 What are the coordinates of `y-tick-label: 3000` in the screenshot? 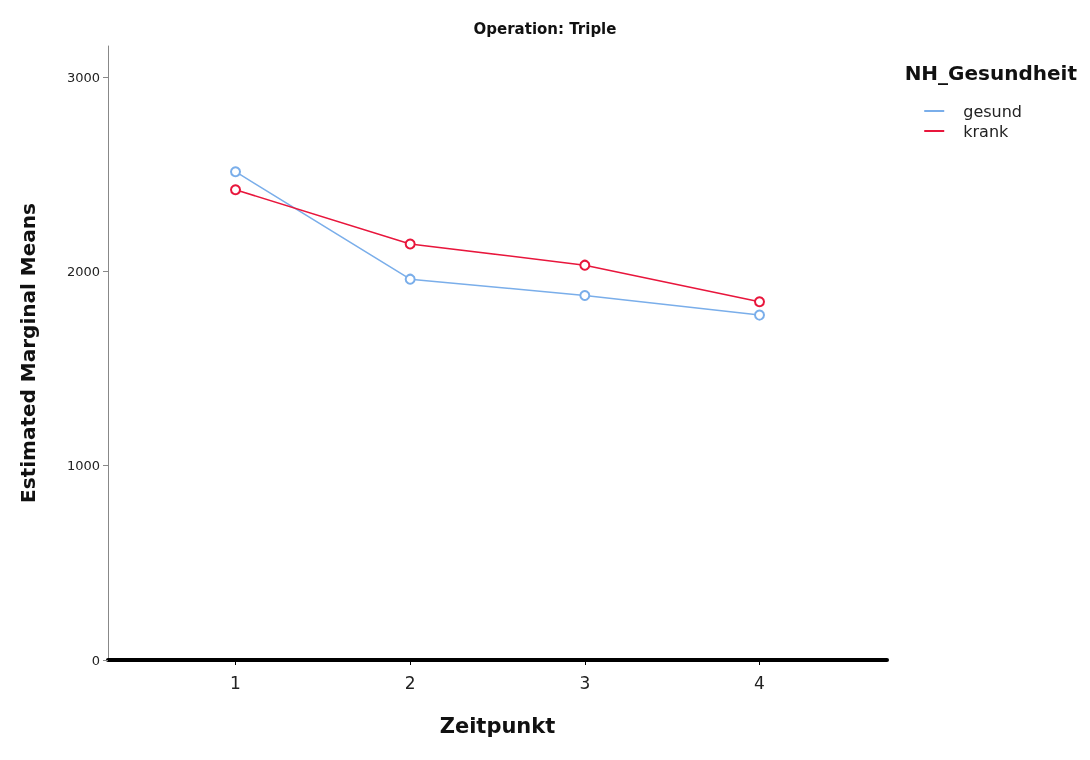 It's located at (83, 77).